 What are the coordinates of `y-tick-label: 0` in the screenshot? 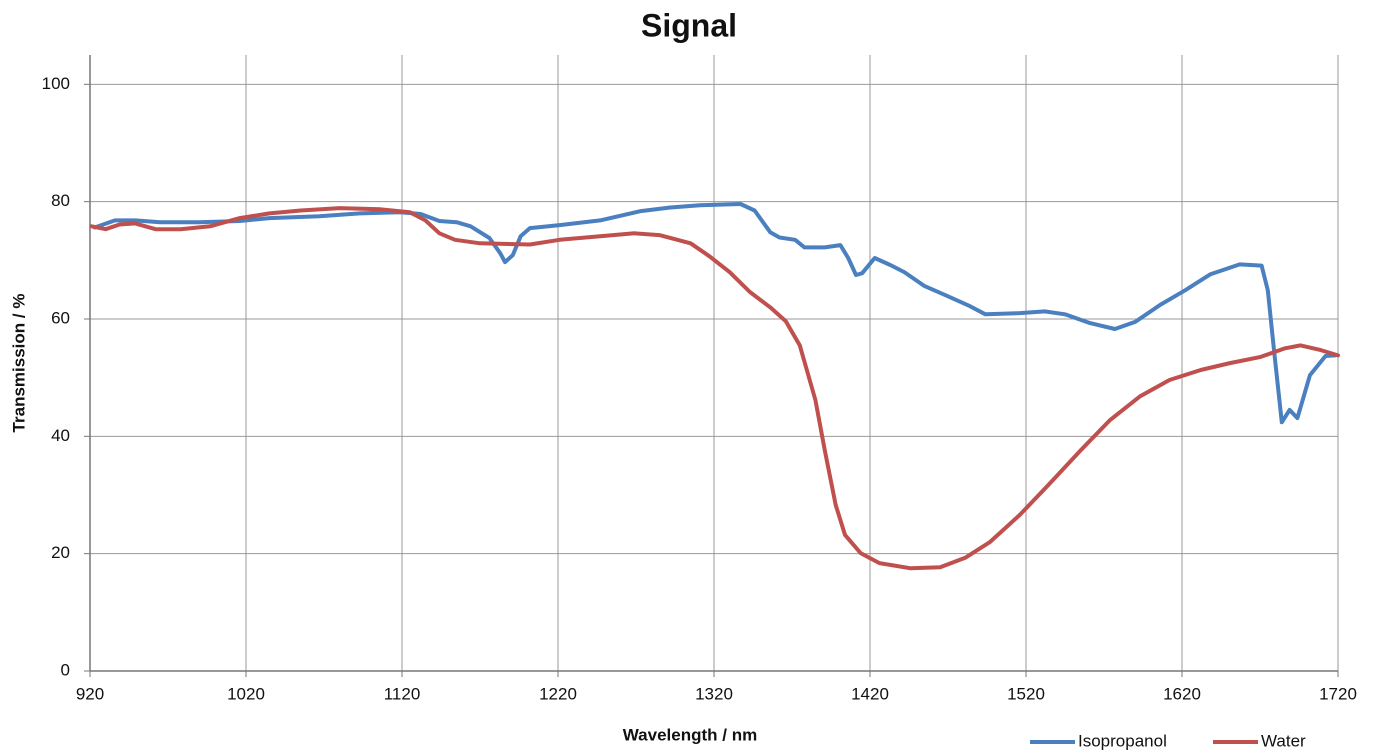 It's located at (65, 669).